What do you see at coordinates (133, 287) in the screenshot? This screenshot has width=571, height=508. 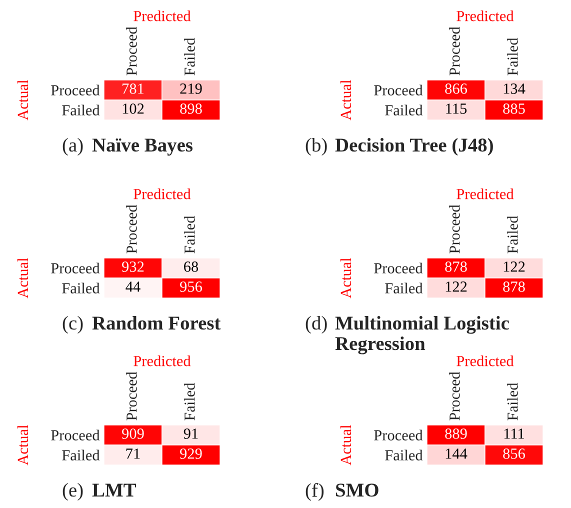 I see `data-label: 44` at bounding box center [133, 287].